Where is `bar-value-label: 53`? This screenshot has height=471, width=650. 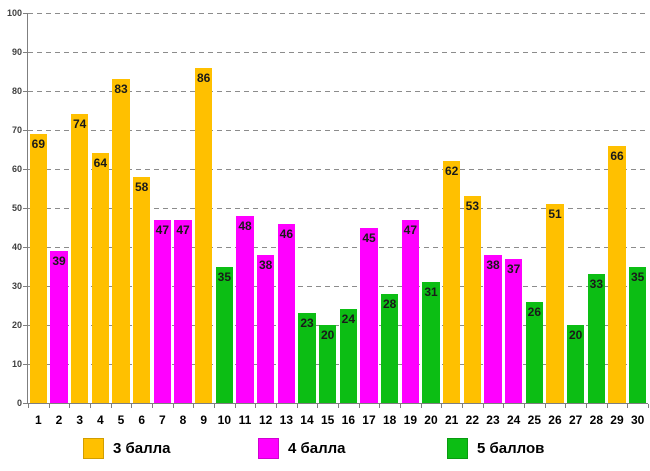 bar-value-label: 53 is located at coordinates (472, 206).